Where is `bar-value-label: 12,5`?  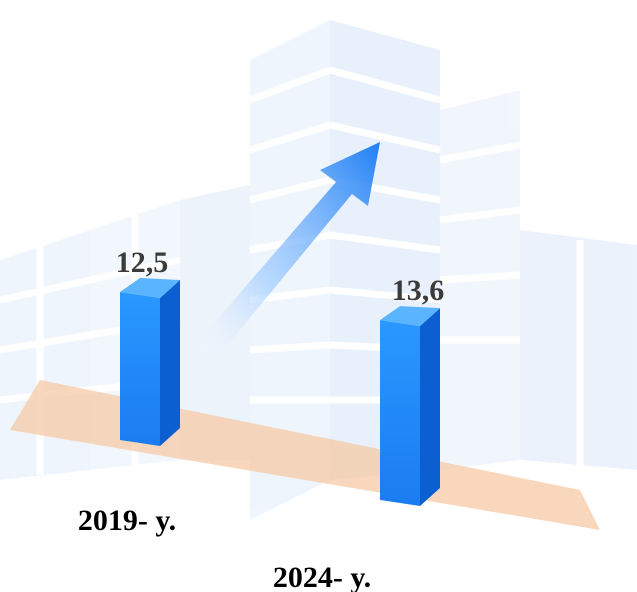
bar-value-label: 12,5 is located at coordinates (142, 262).